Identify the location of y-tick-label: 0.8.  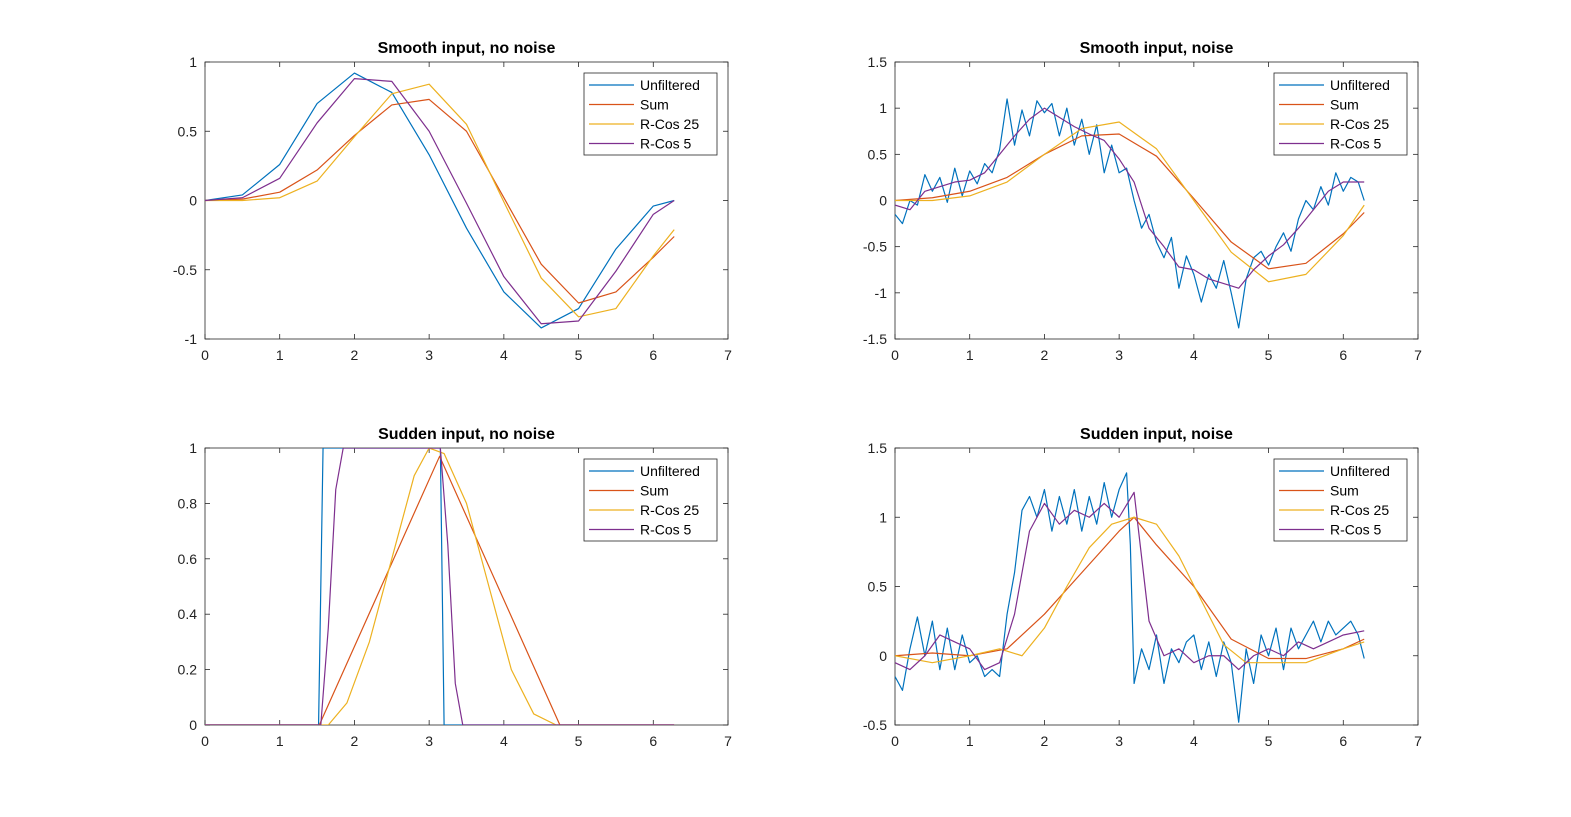
(188, 503).